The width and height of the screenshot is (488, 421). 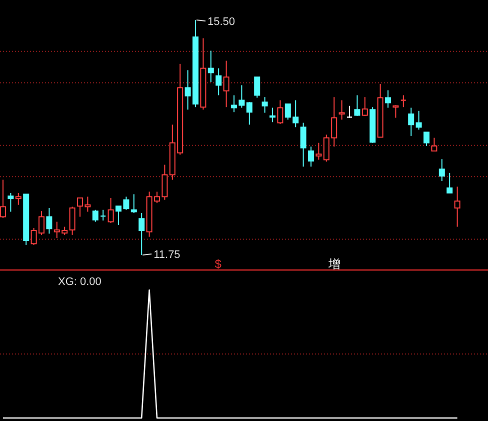 What do you see at coordinates (167, 254) in the screenshot?
I see `annotation: 11.75` at bounding box center [167, 254].